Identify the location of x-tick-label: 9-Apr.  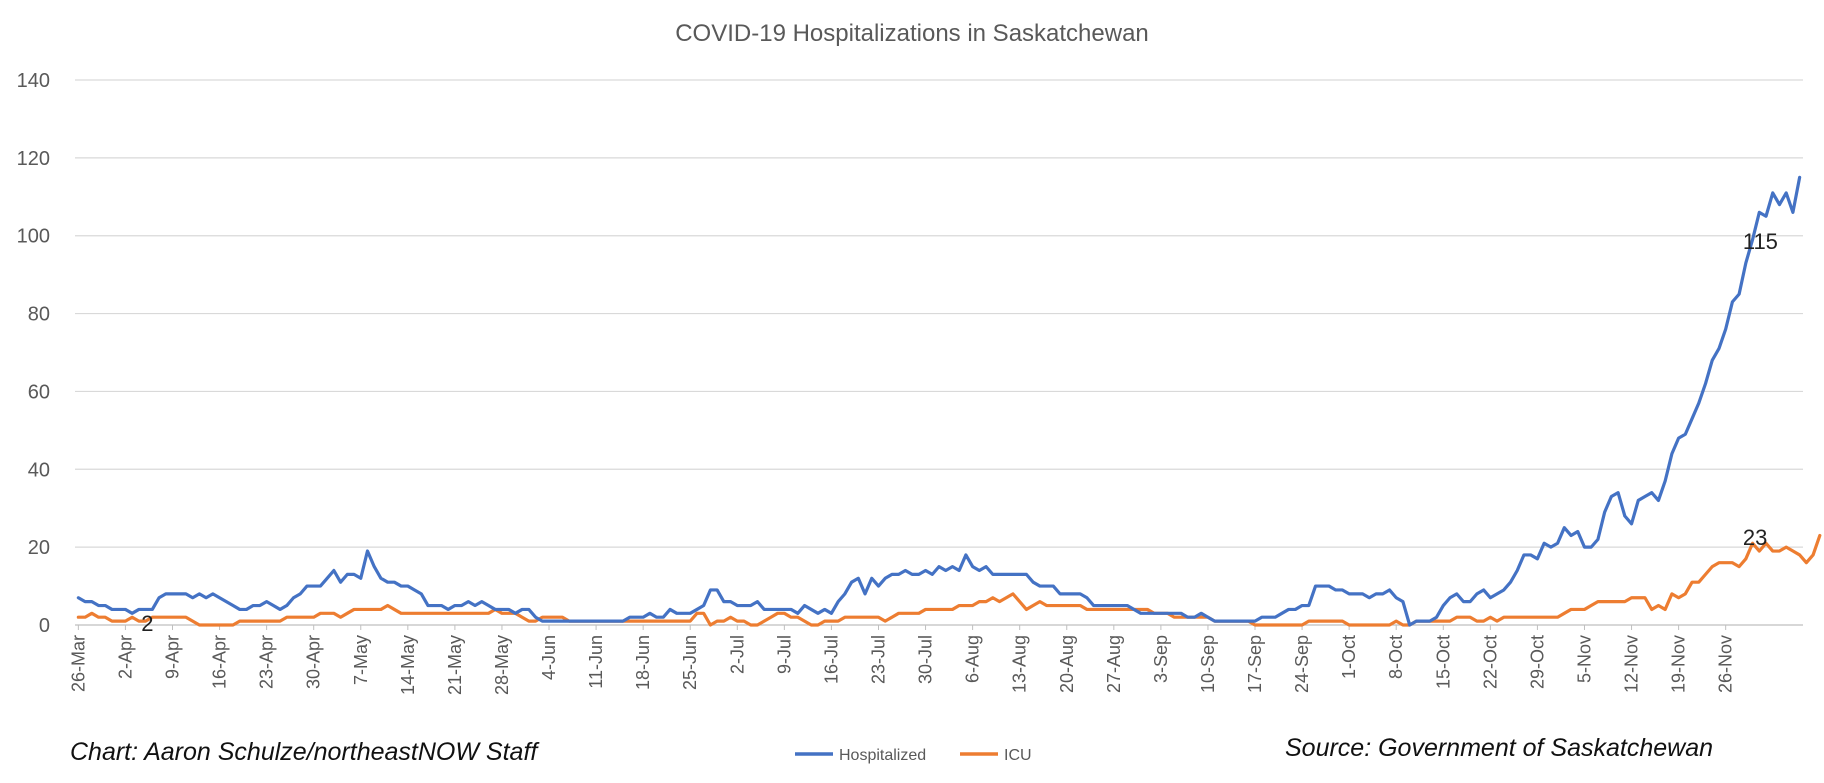
(172, 657).